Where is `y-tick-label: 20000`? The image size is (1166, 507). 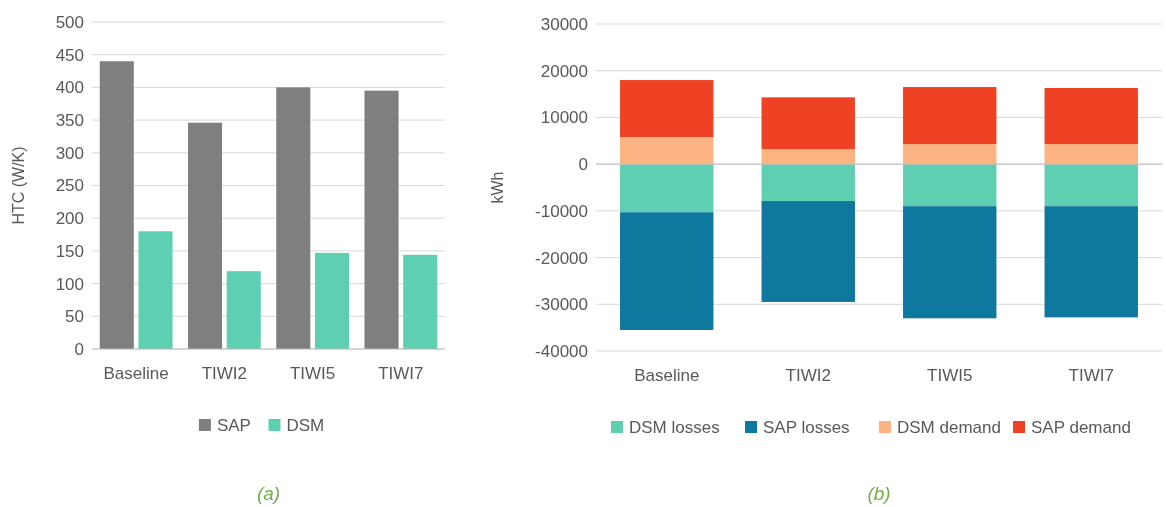
y-tick-label: 20000 is located at coordinates (564, 71).